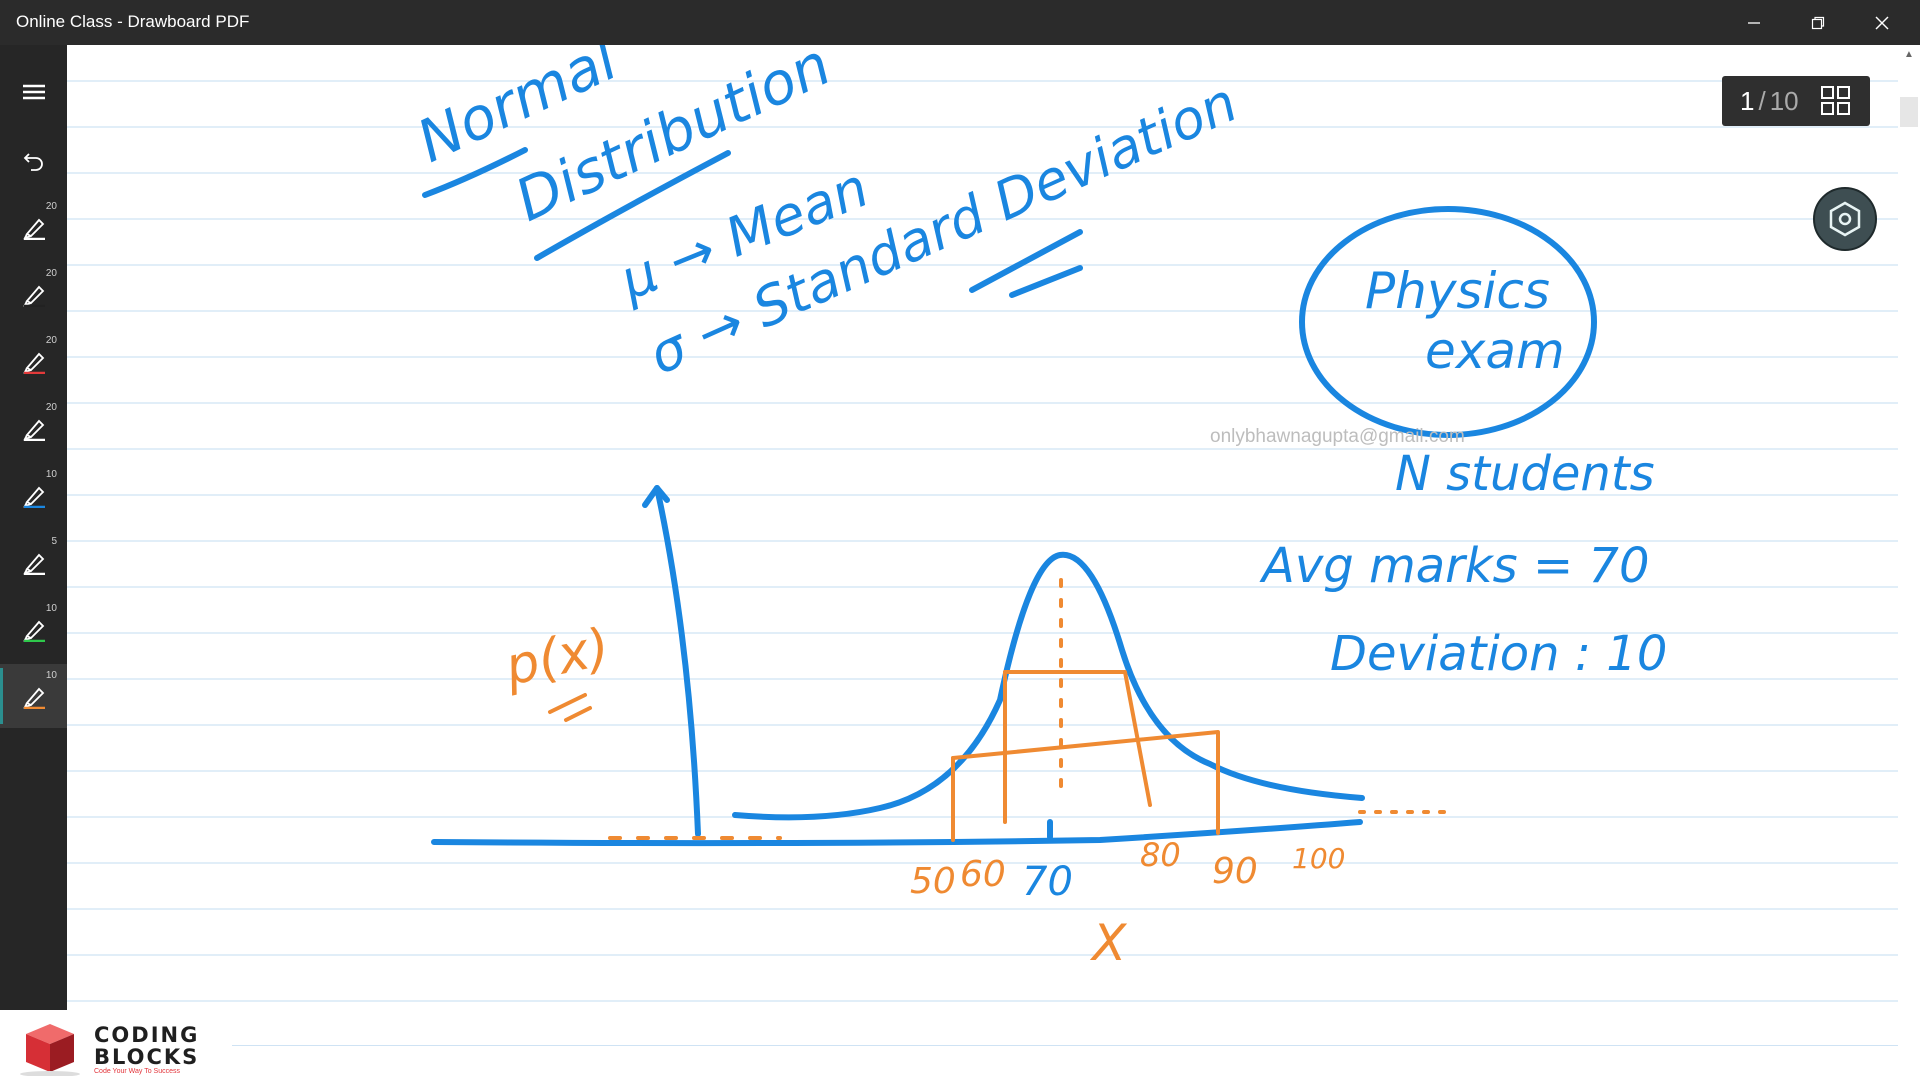 This screenshot has height=1080, width=1920. Describe the element at coordinates (1318, 858) in the screenshot. I see `tick-label-100: 100` at that location.